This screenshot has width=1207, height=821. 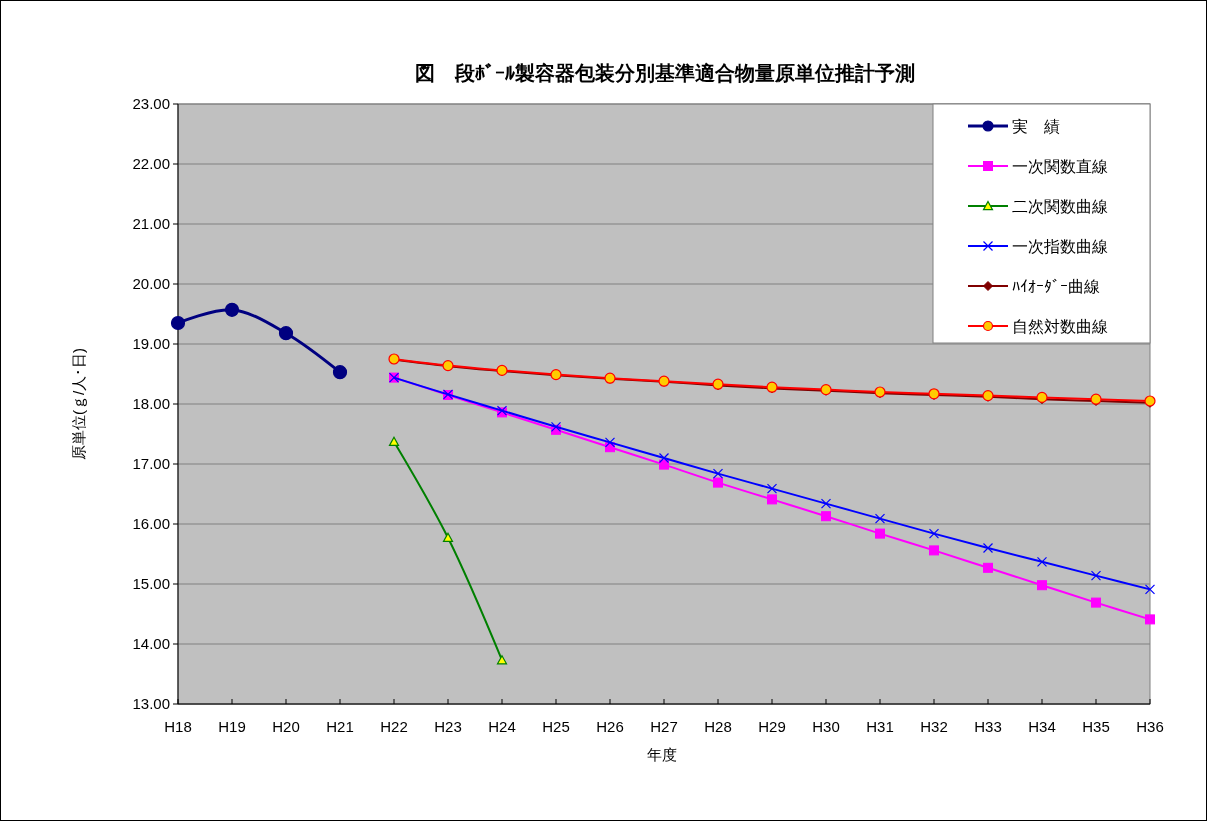 I want to click on legend-label: 自然対数曲線, so click(x=1060, y=326).